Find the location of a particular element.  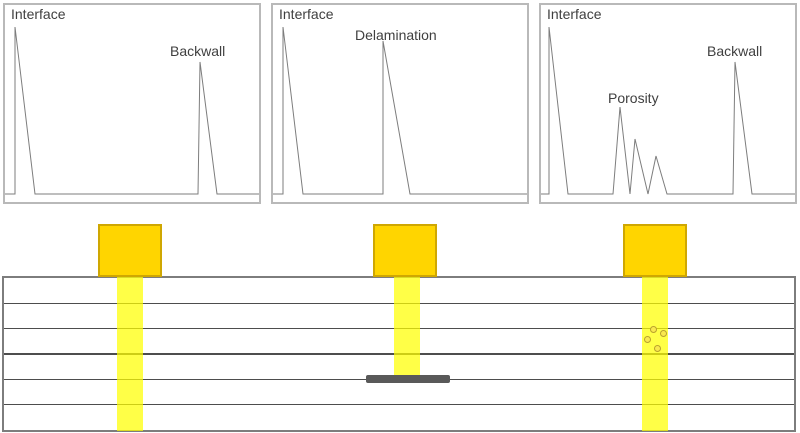

transducer-porosity is located at coordinates (655, 250).